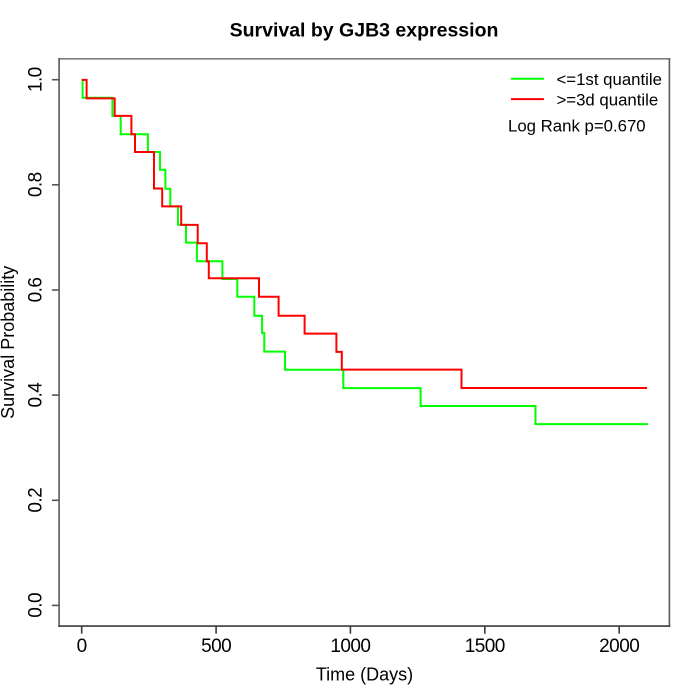  I want to click on svg-text: 1500, so click(485, 646).